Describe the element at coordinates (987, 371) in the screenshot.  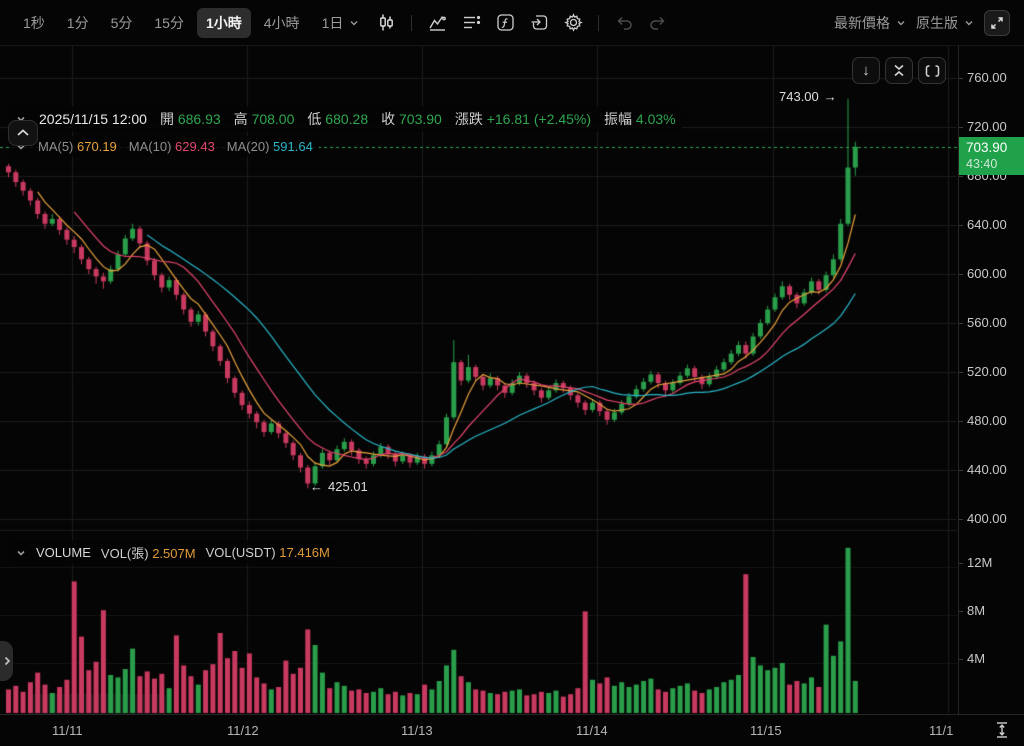
I see `price-axis-label: 520.00` at that location.